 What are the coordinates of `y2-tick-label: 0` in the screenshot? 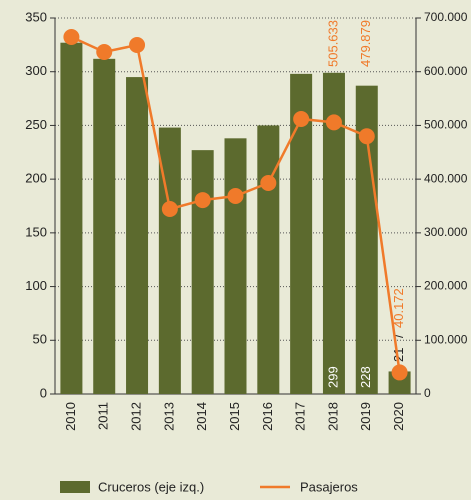 It's located at (427, 393).